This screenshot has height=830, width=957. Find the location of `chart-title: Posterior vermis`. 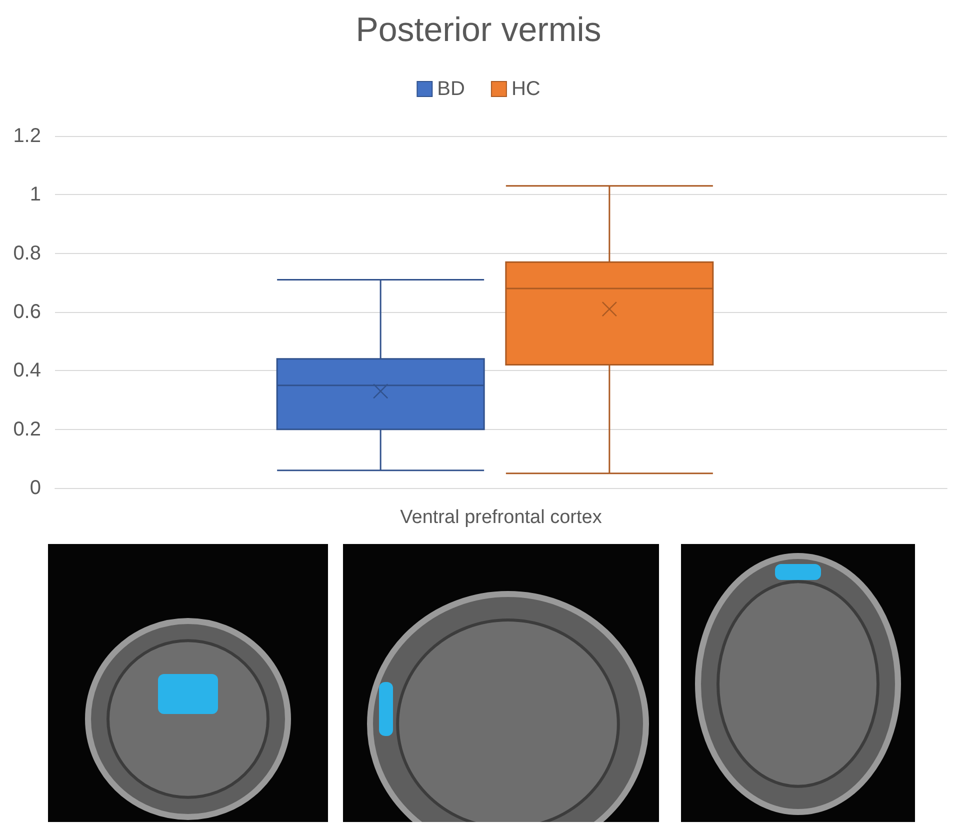

chart-title: Posterior vermis is located at coordinates (479, 30).